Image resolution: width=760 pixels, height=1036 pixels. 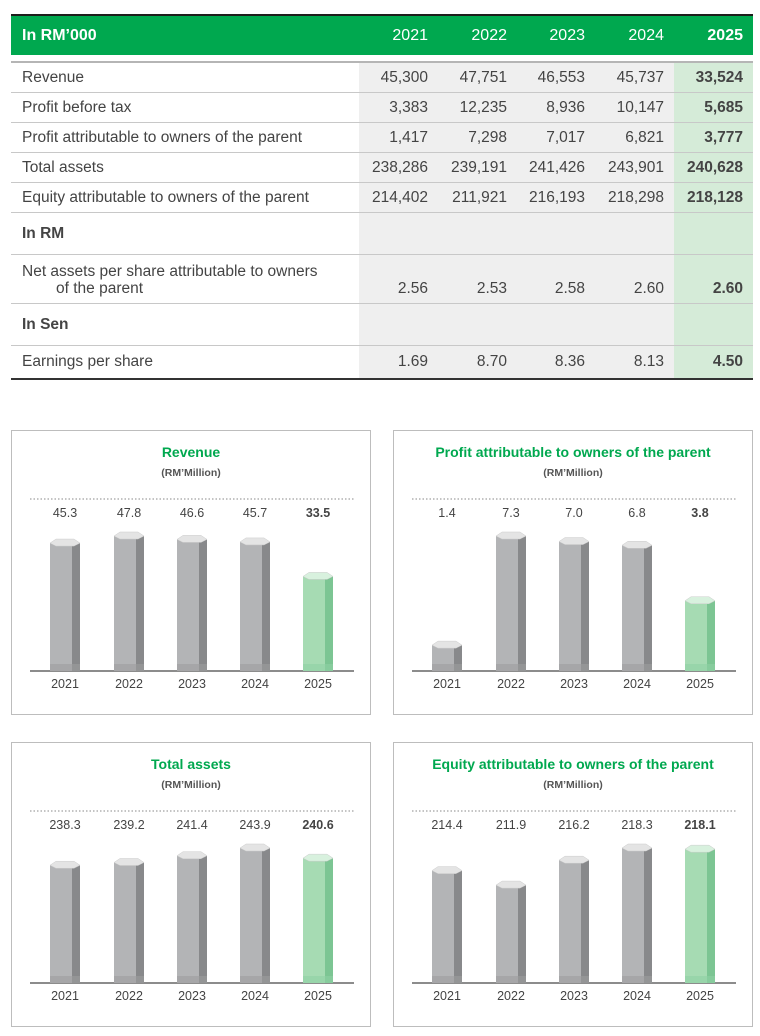 I want to click on chart-unit: (RM’Million), so click(x=573, y=473).